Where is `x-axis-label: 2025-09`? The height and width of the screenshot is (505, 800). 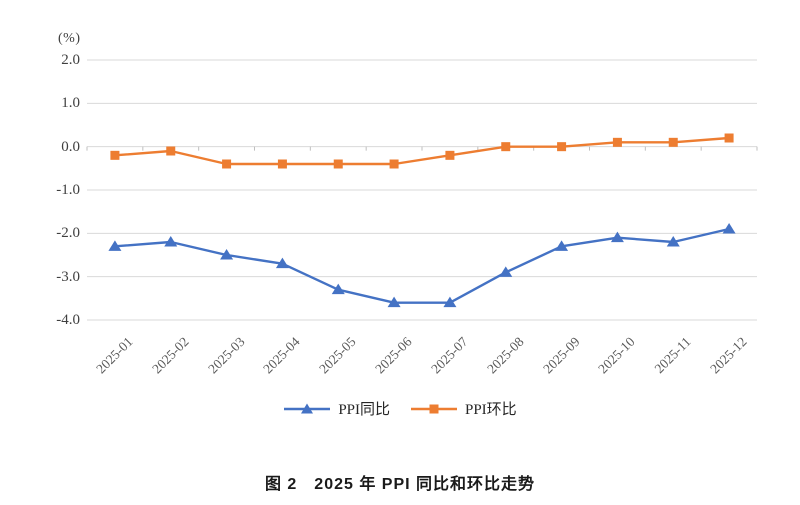 x-axis-label: 2025-09 is located at coordinates (561, 355).